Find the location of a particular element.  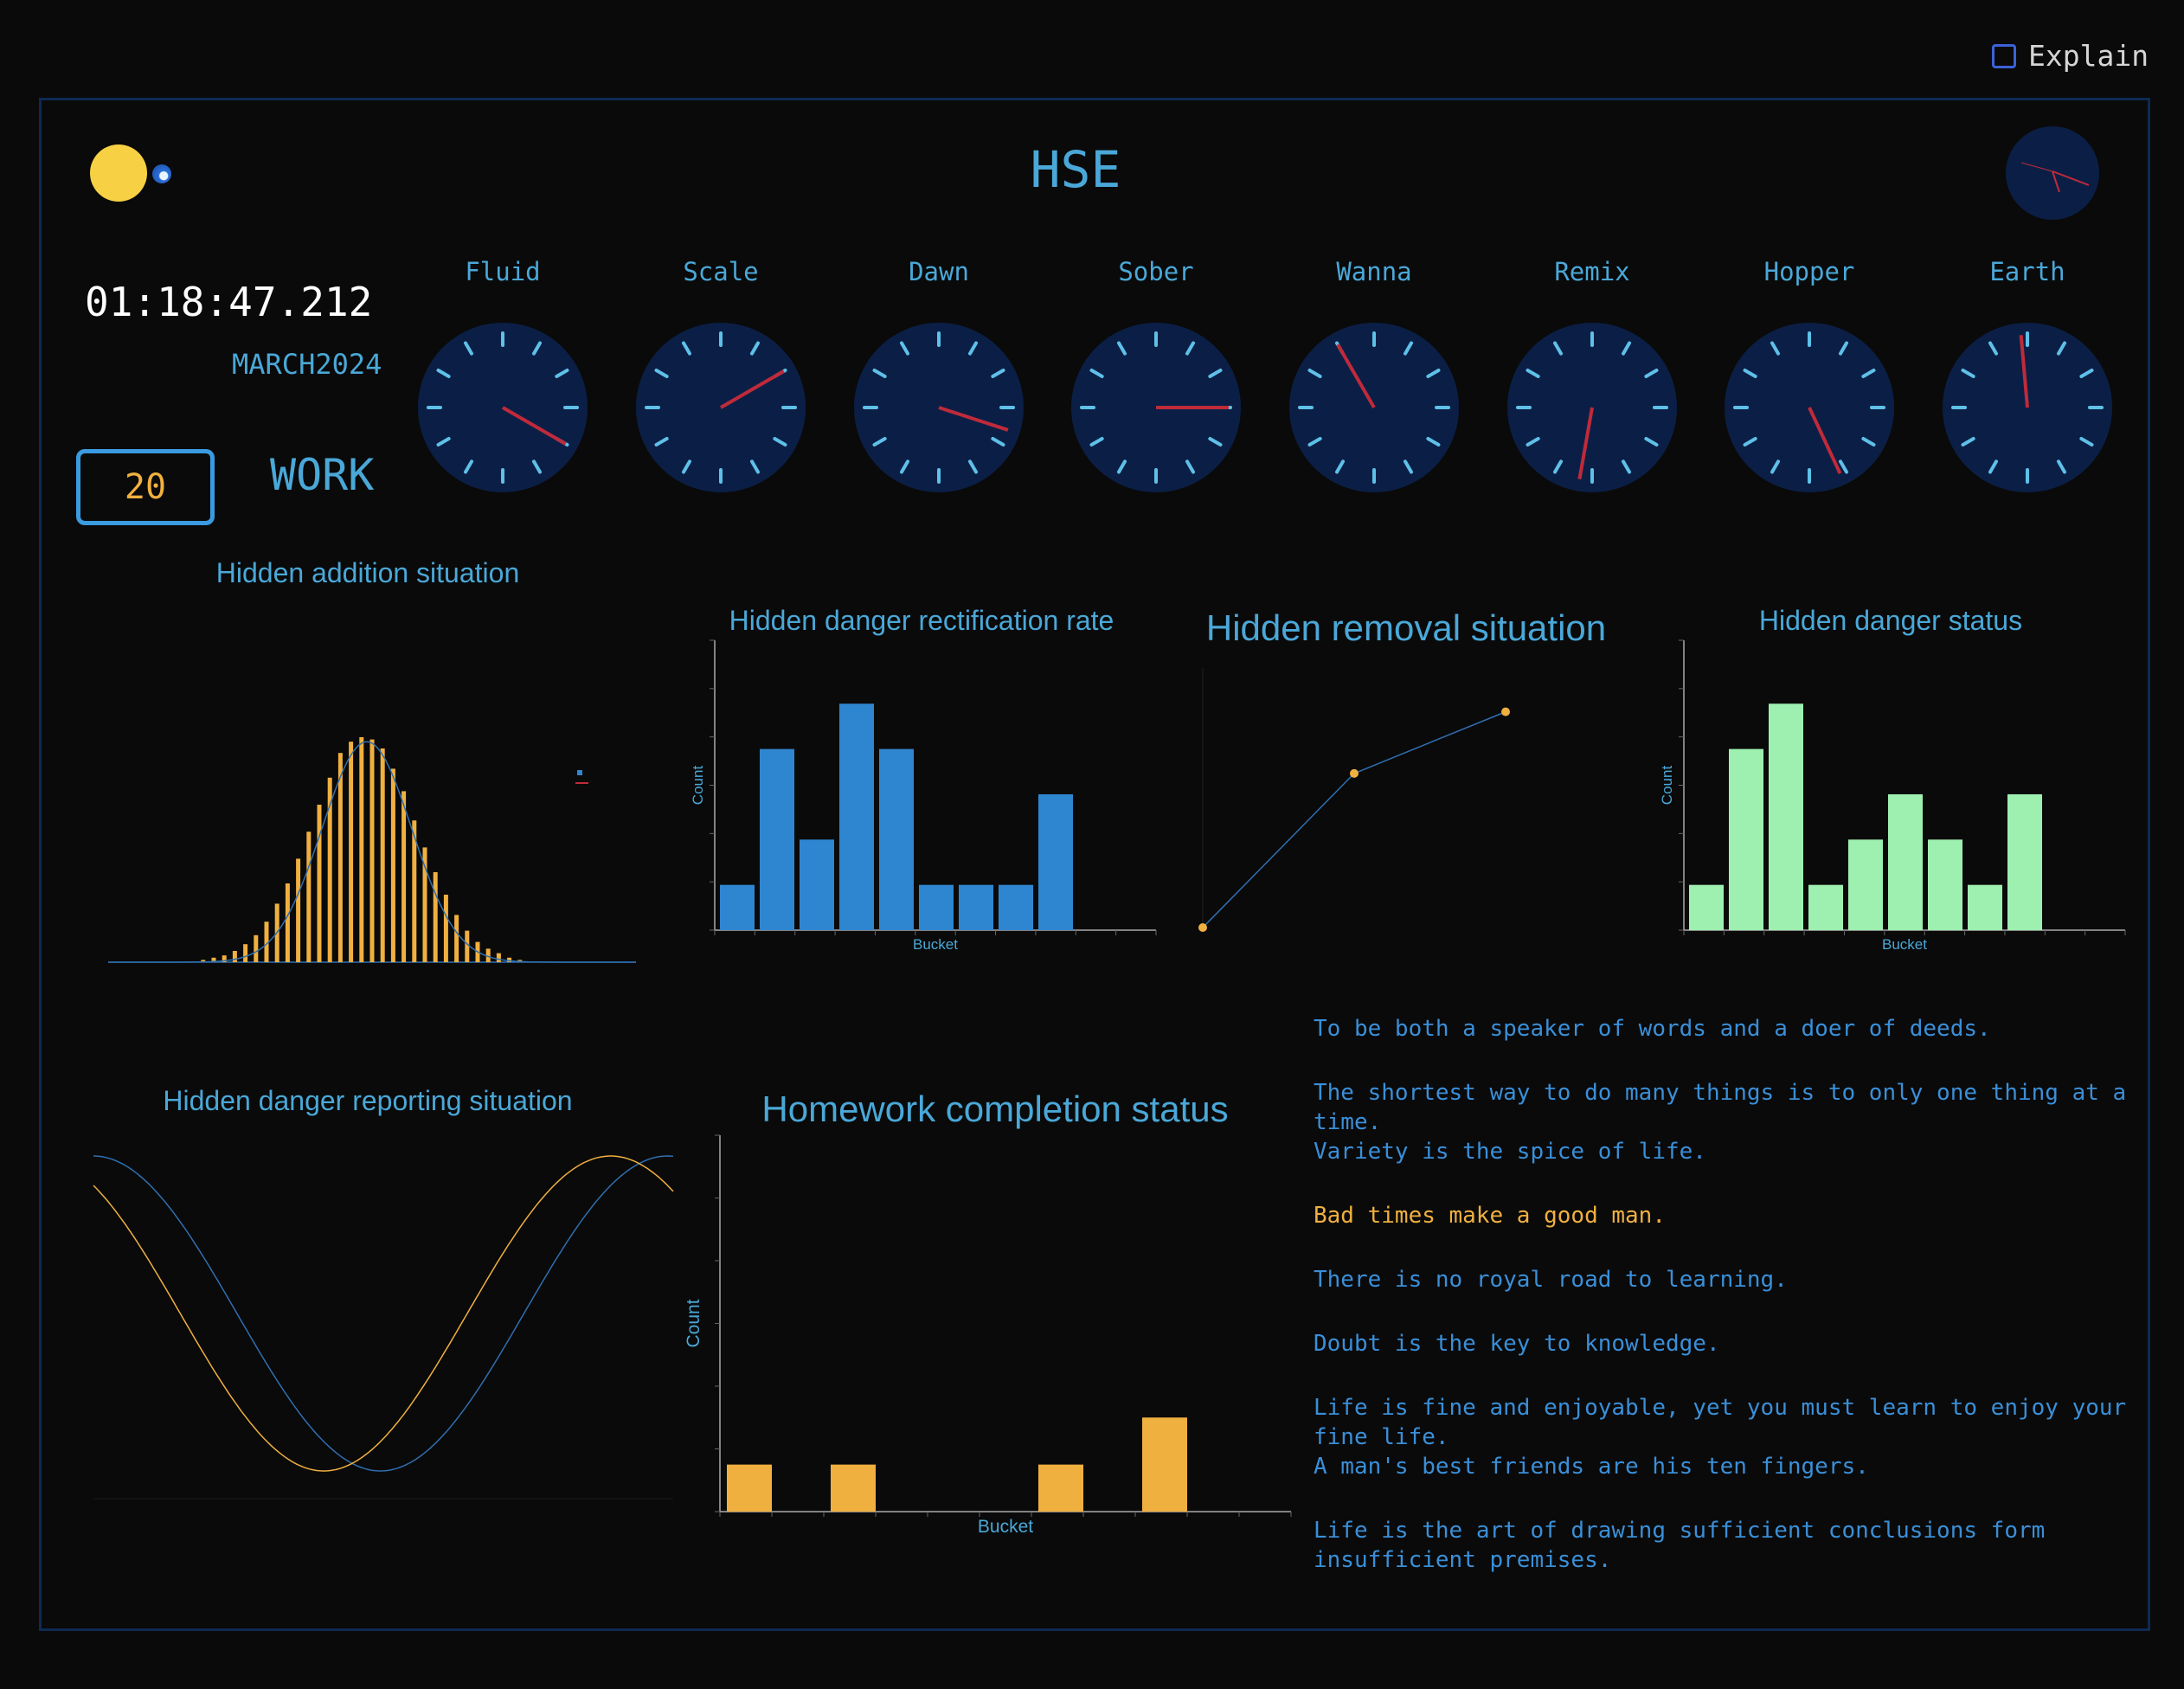

status-chart: Bucket Count is located at coordinates (1892, 796).